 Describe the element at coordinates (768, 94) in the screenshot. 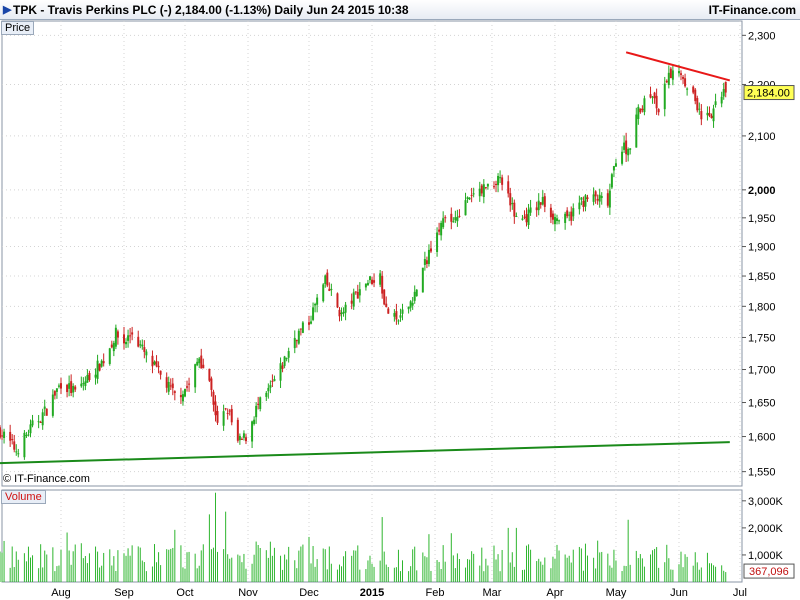

I see `last-price-label: 2,184.00` at that location.